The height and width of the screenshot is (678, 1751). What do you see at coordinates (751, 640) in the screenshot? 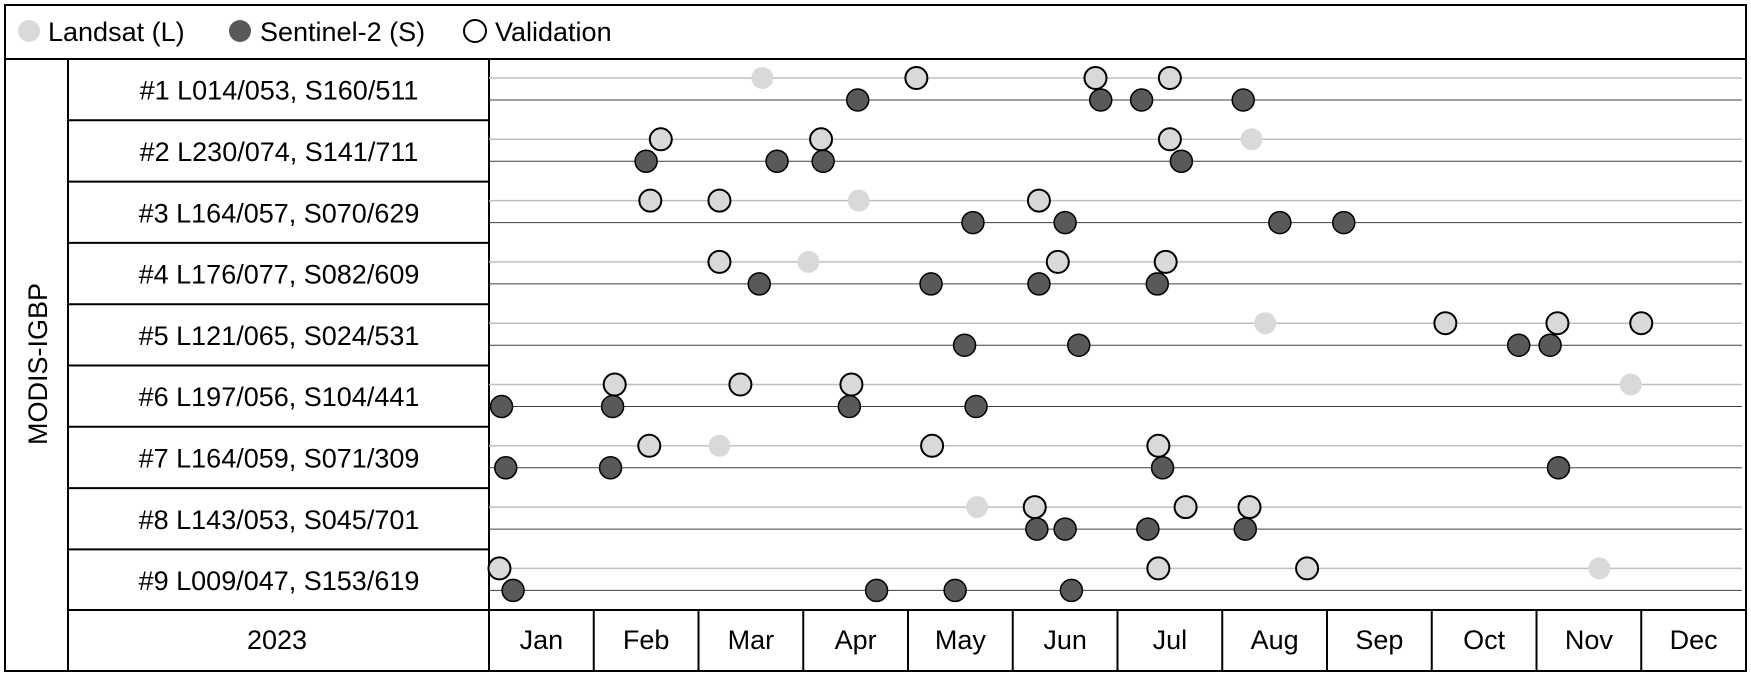
I see `month-label: Mar` at bounding box center [751, 640].